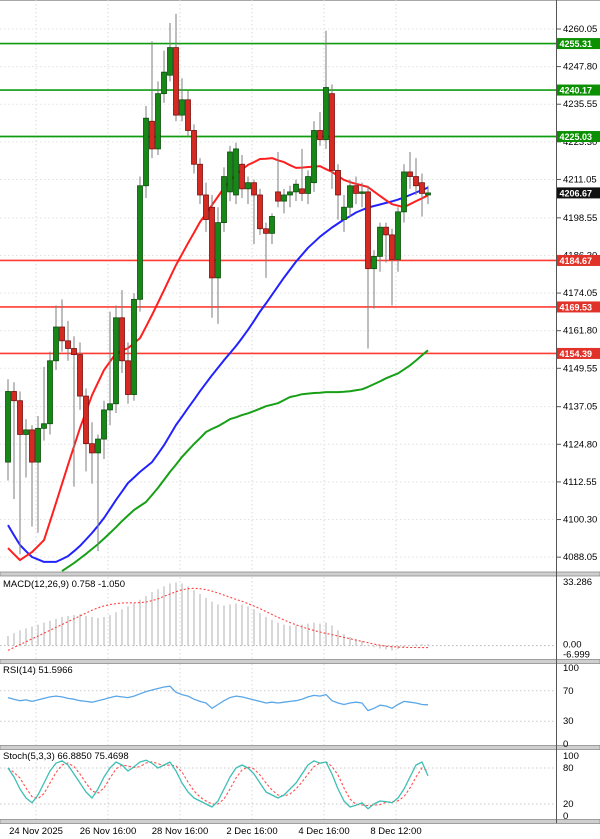 The image size is (600, 839). What do you see at coordinates (580, 293) in the screenshot?
I see `price-tick-label: 4174.05` at bounding box center [580, 293].